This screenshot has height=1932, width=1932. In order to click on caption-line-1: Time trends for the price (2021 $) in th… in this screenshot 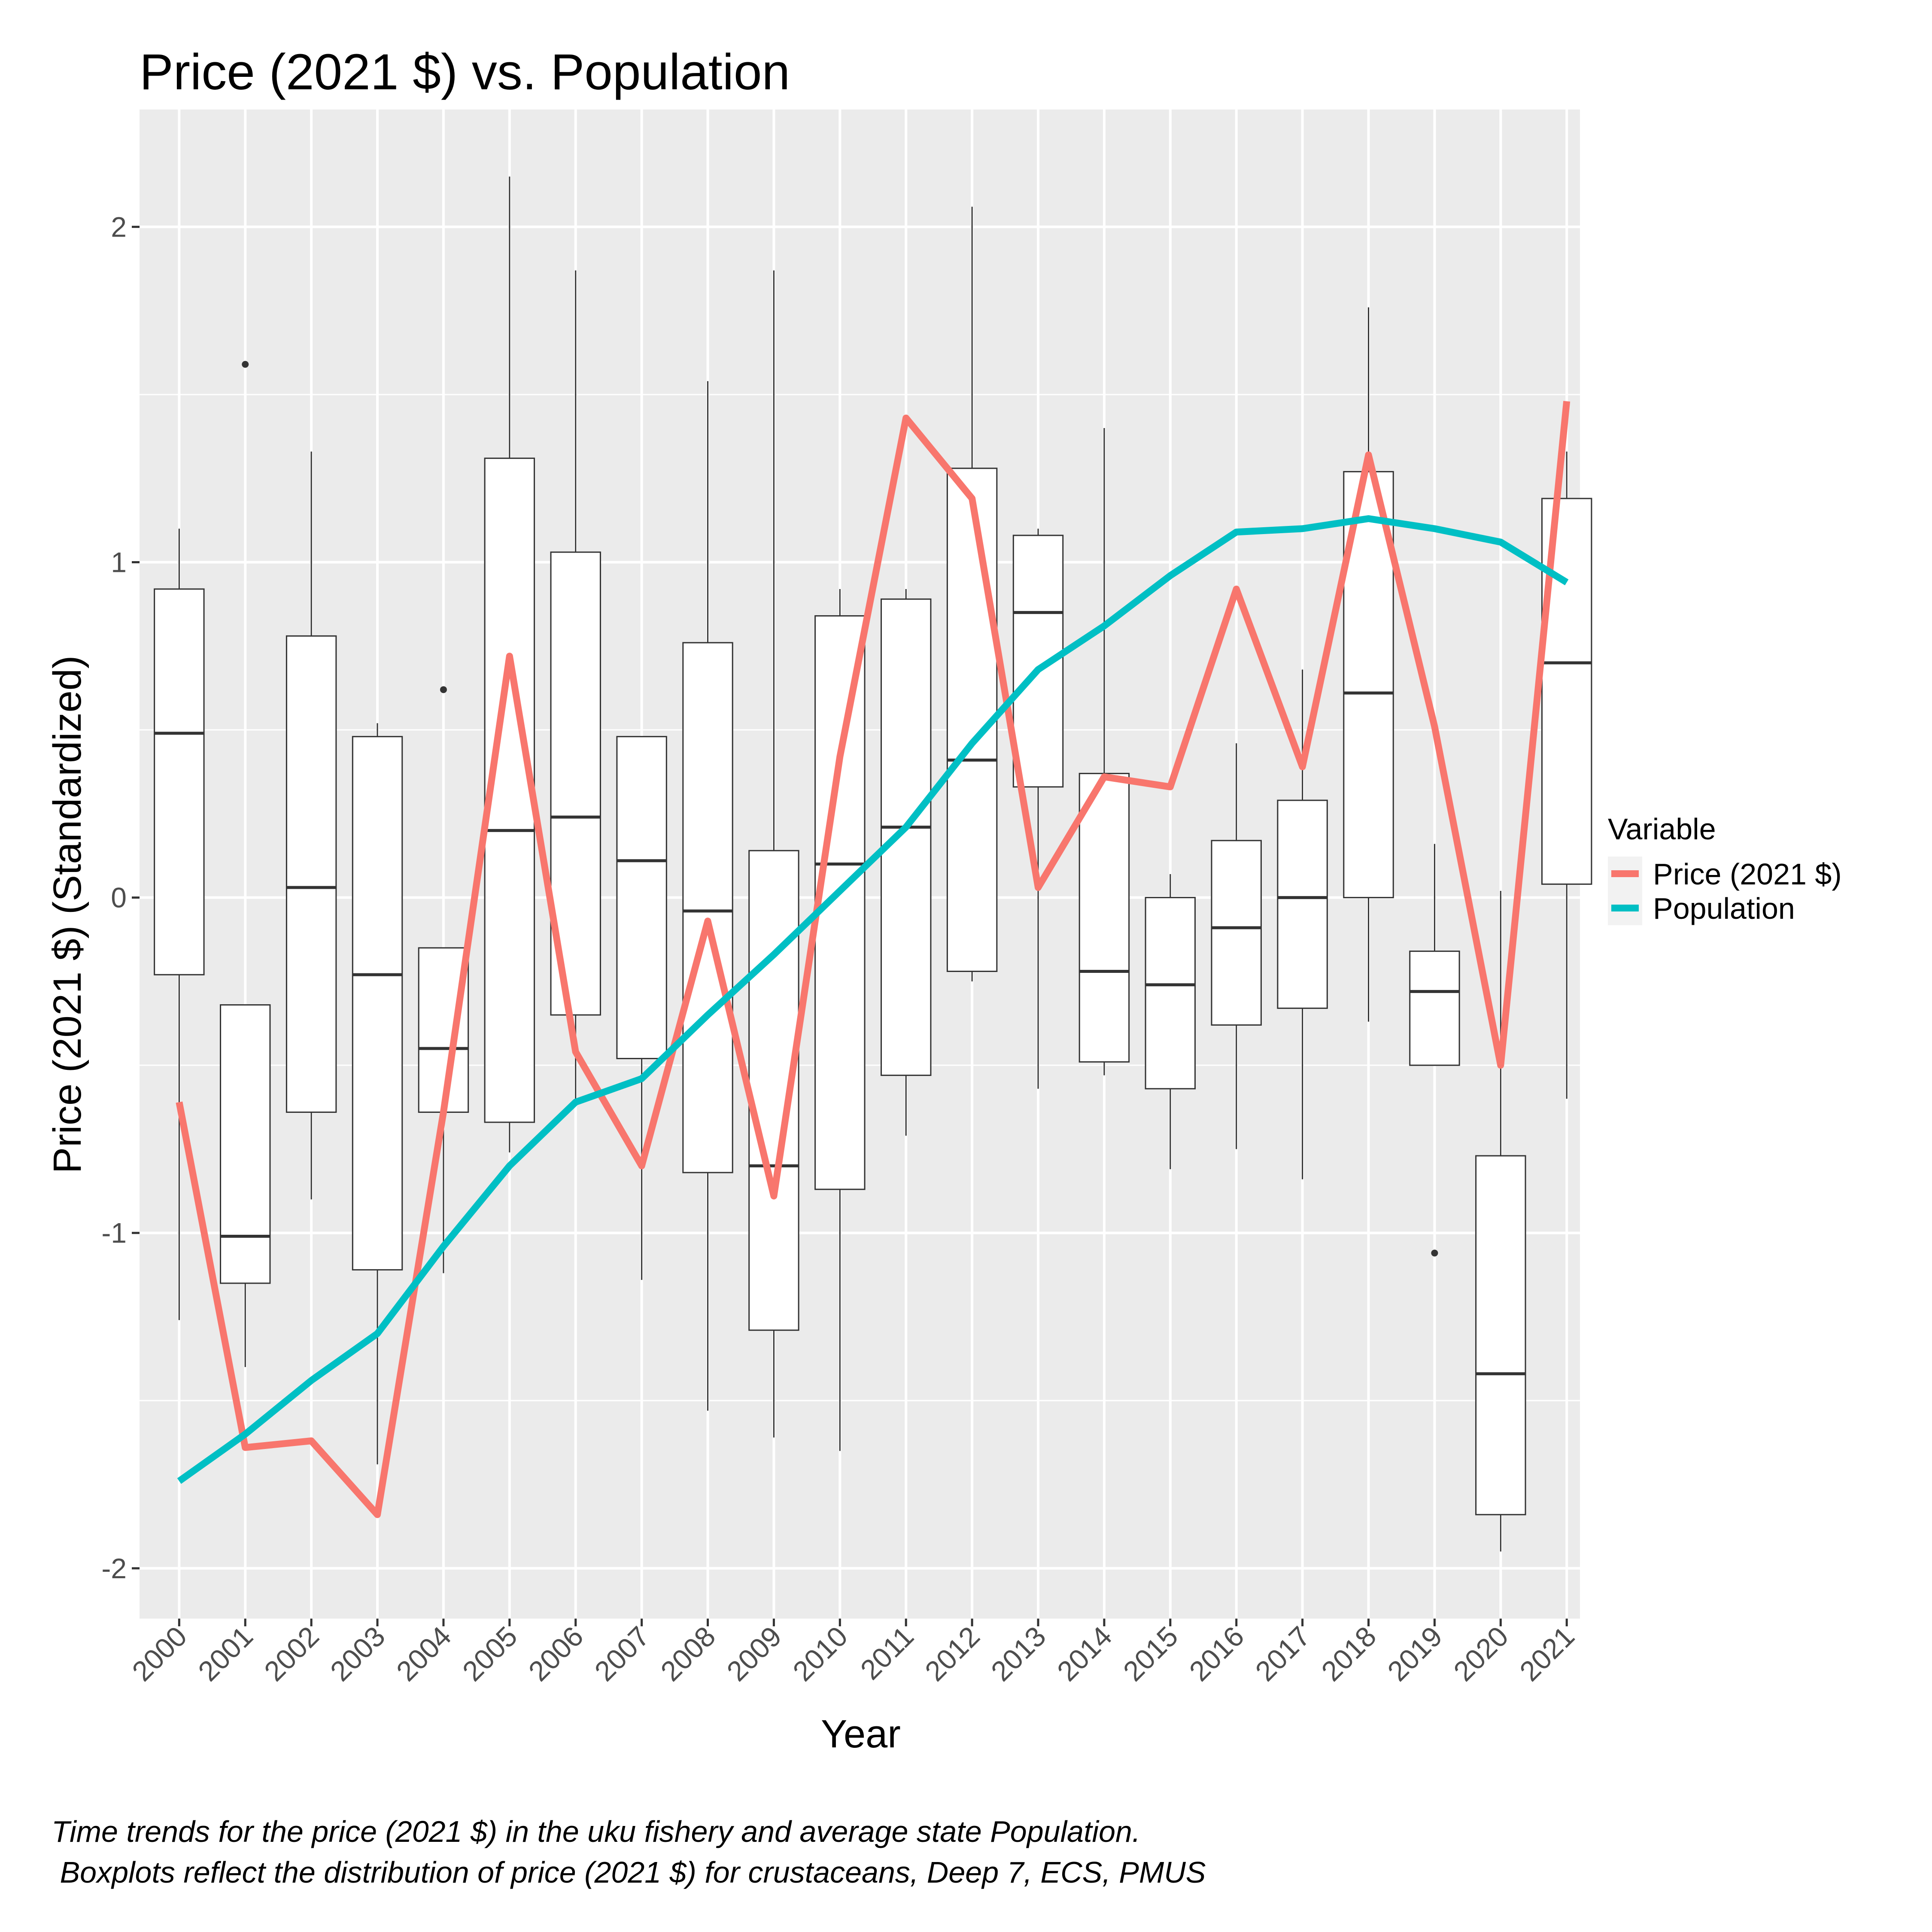, I will do `click(596, 1831)`.